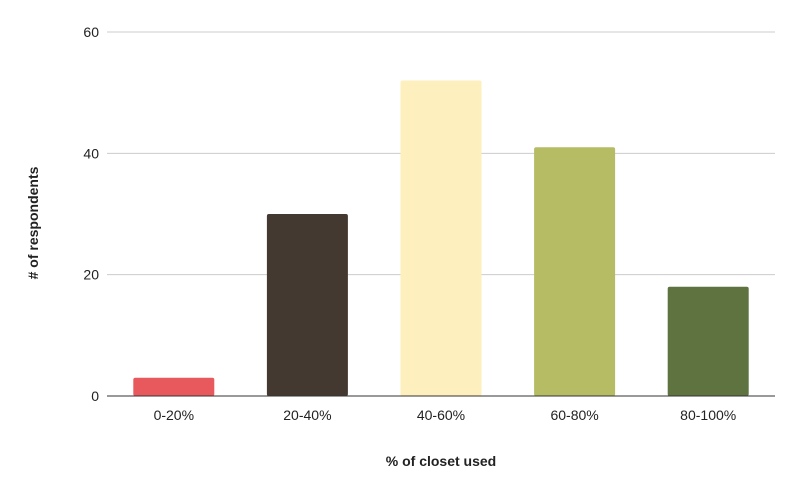 The image size is (796, 492). I want to click on bar-40-60%, so click(441, 238).